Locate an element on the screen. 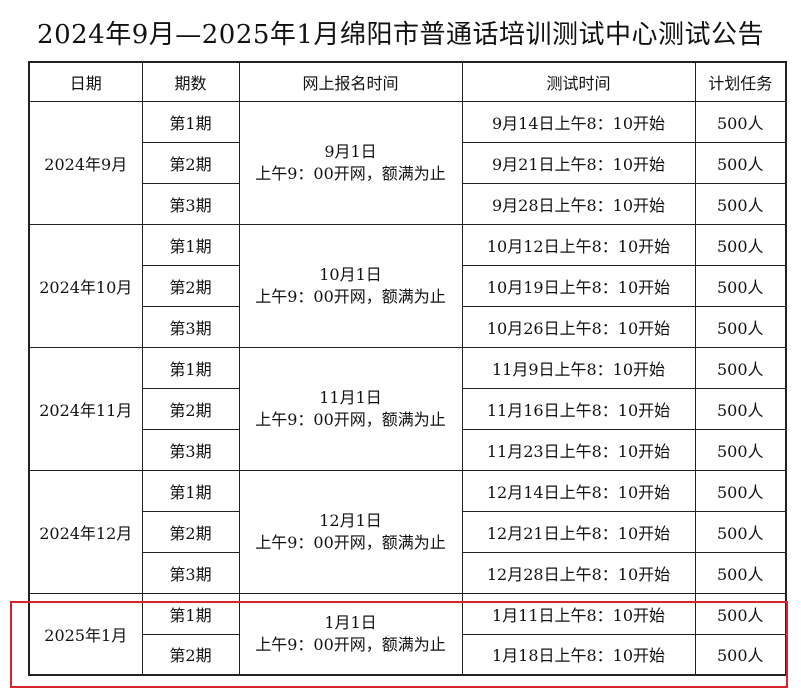  table-row: 第2期 12月21日上午8：10开始 500人 is located at coordinates (408, 531).